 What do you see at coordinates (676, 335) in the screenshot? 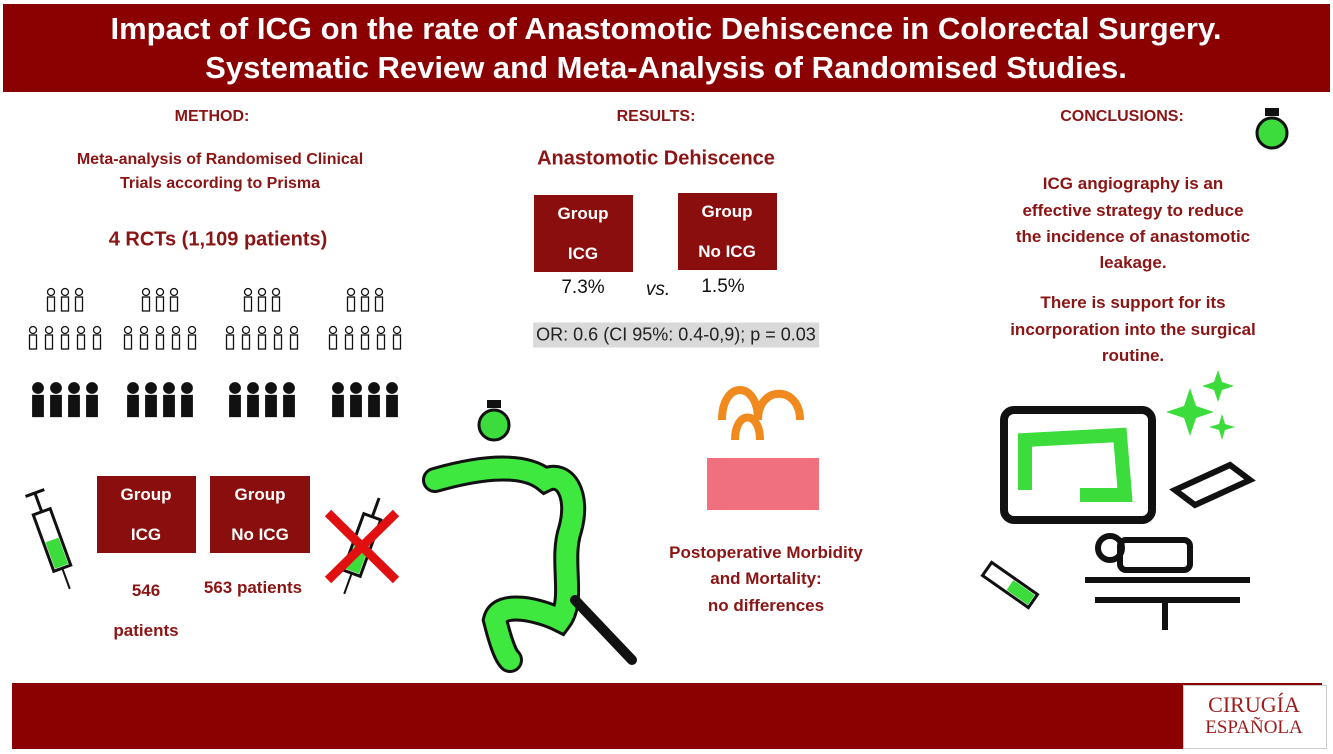
I see `statistic: OR: 0.6 (CI 95%: 0.4-0,9); p = 0.03` at bounding box center [676, 335].